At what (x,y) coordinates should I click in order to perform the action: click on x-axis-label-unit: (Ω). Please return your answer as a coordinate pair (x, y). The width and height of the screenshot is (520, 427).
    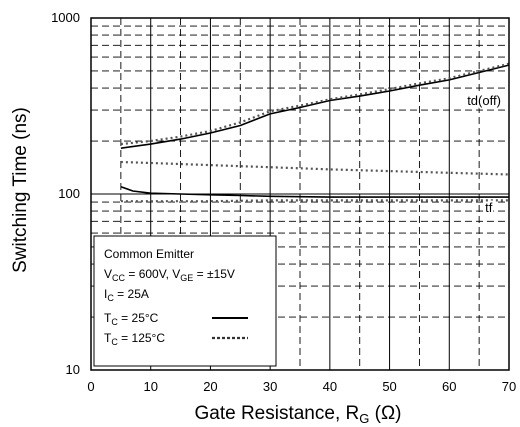
    Looking at the image, I should click on (385, 413).